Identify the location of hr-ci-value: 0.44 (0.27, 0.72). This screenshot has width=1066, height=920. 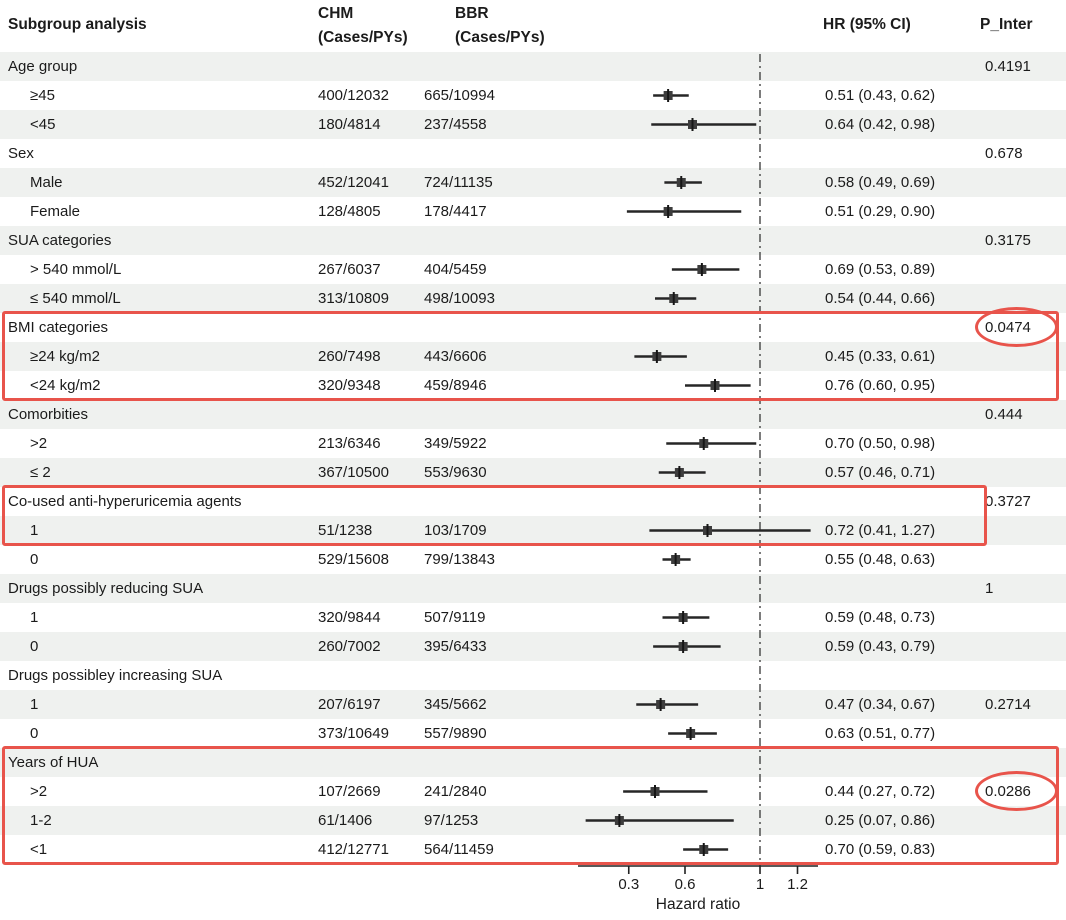
(880, 791).